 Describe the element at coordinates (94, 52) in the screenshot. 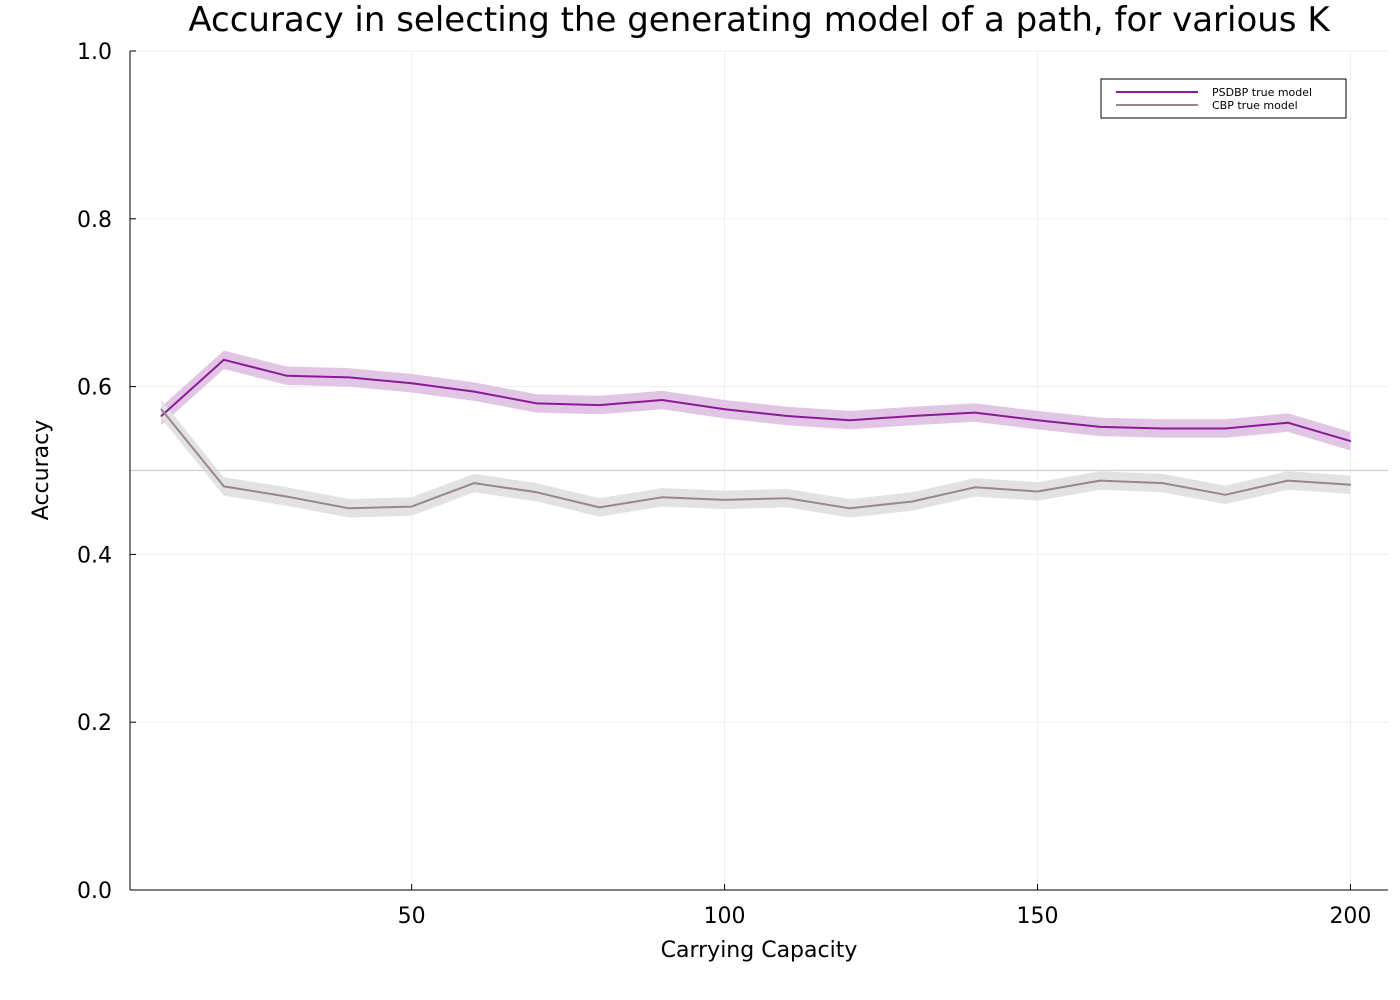

I see `y-tick-label-5: 1.0` at that location.